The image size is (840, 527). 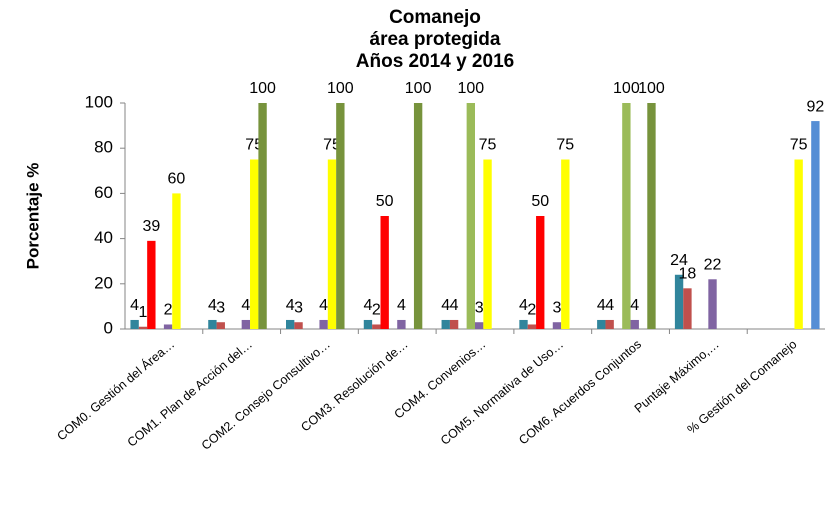 I want to click on y-axis-title: Porcentaje %, so click(x=32, y=216).